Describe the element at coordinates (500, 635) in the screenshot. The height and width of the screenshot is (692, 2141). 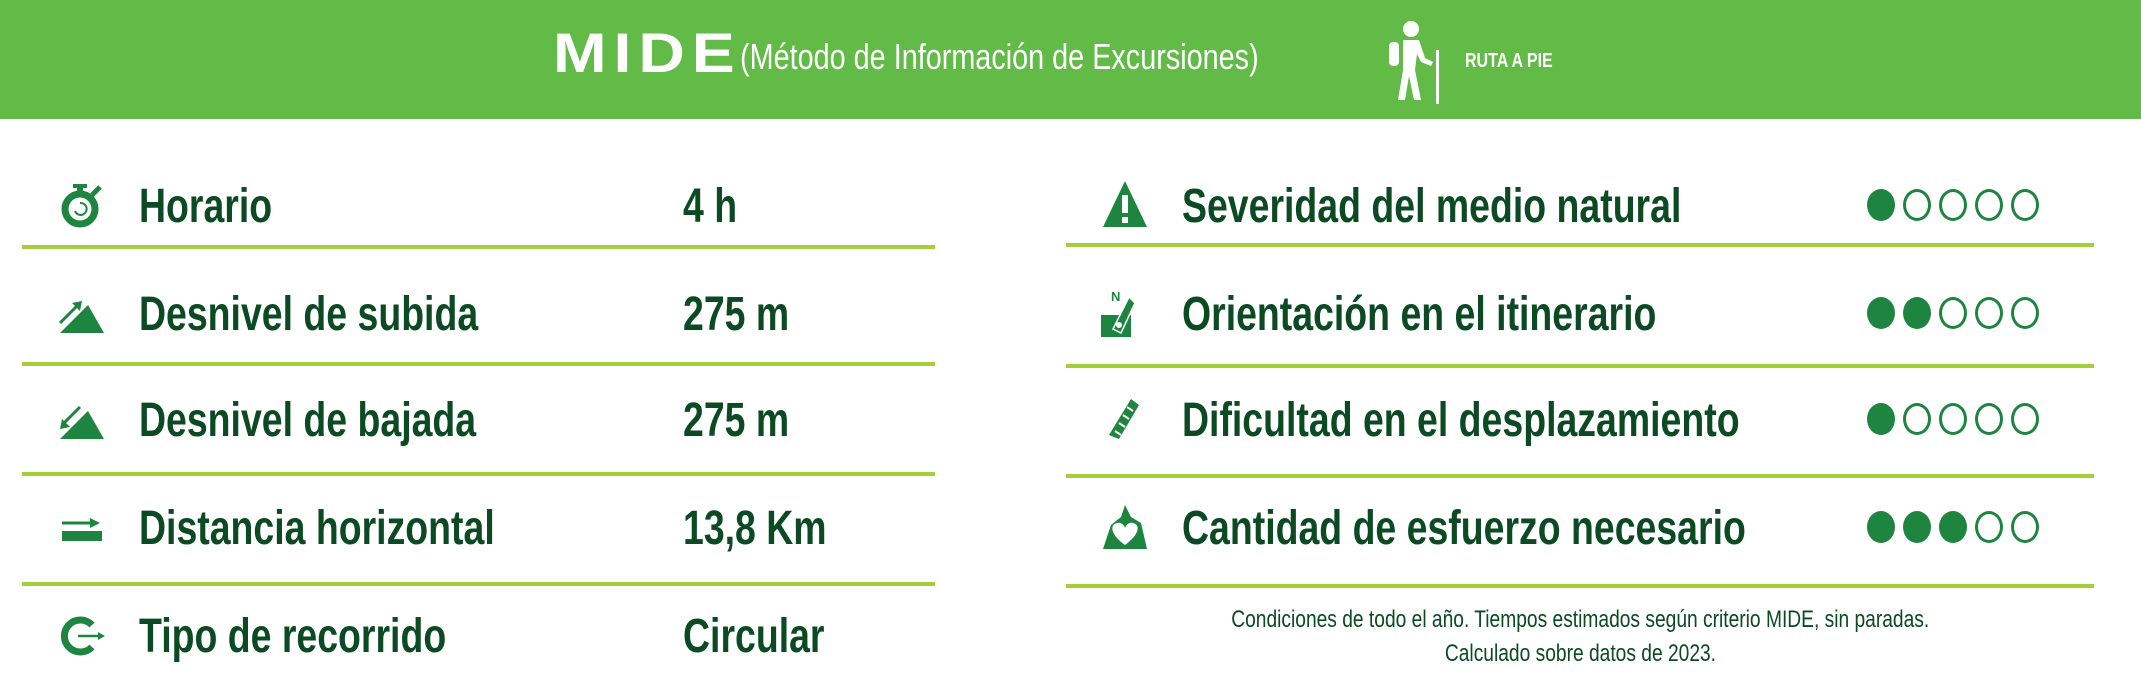
I see `row-tipo-recorrido: Tipo de recorrido Circular` at that location.